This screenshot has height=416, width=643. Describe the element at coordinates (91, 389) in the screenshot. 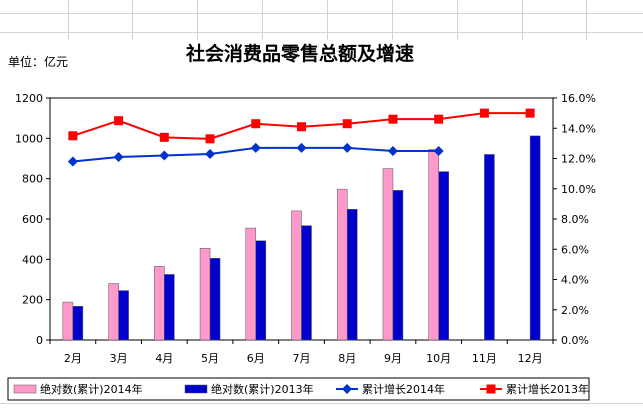

I see `legend-label: 绝对数(累计)2014年` at that location.